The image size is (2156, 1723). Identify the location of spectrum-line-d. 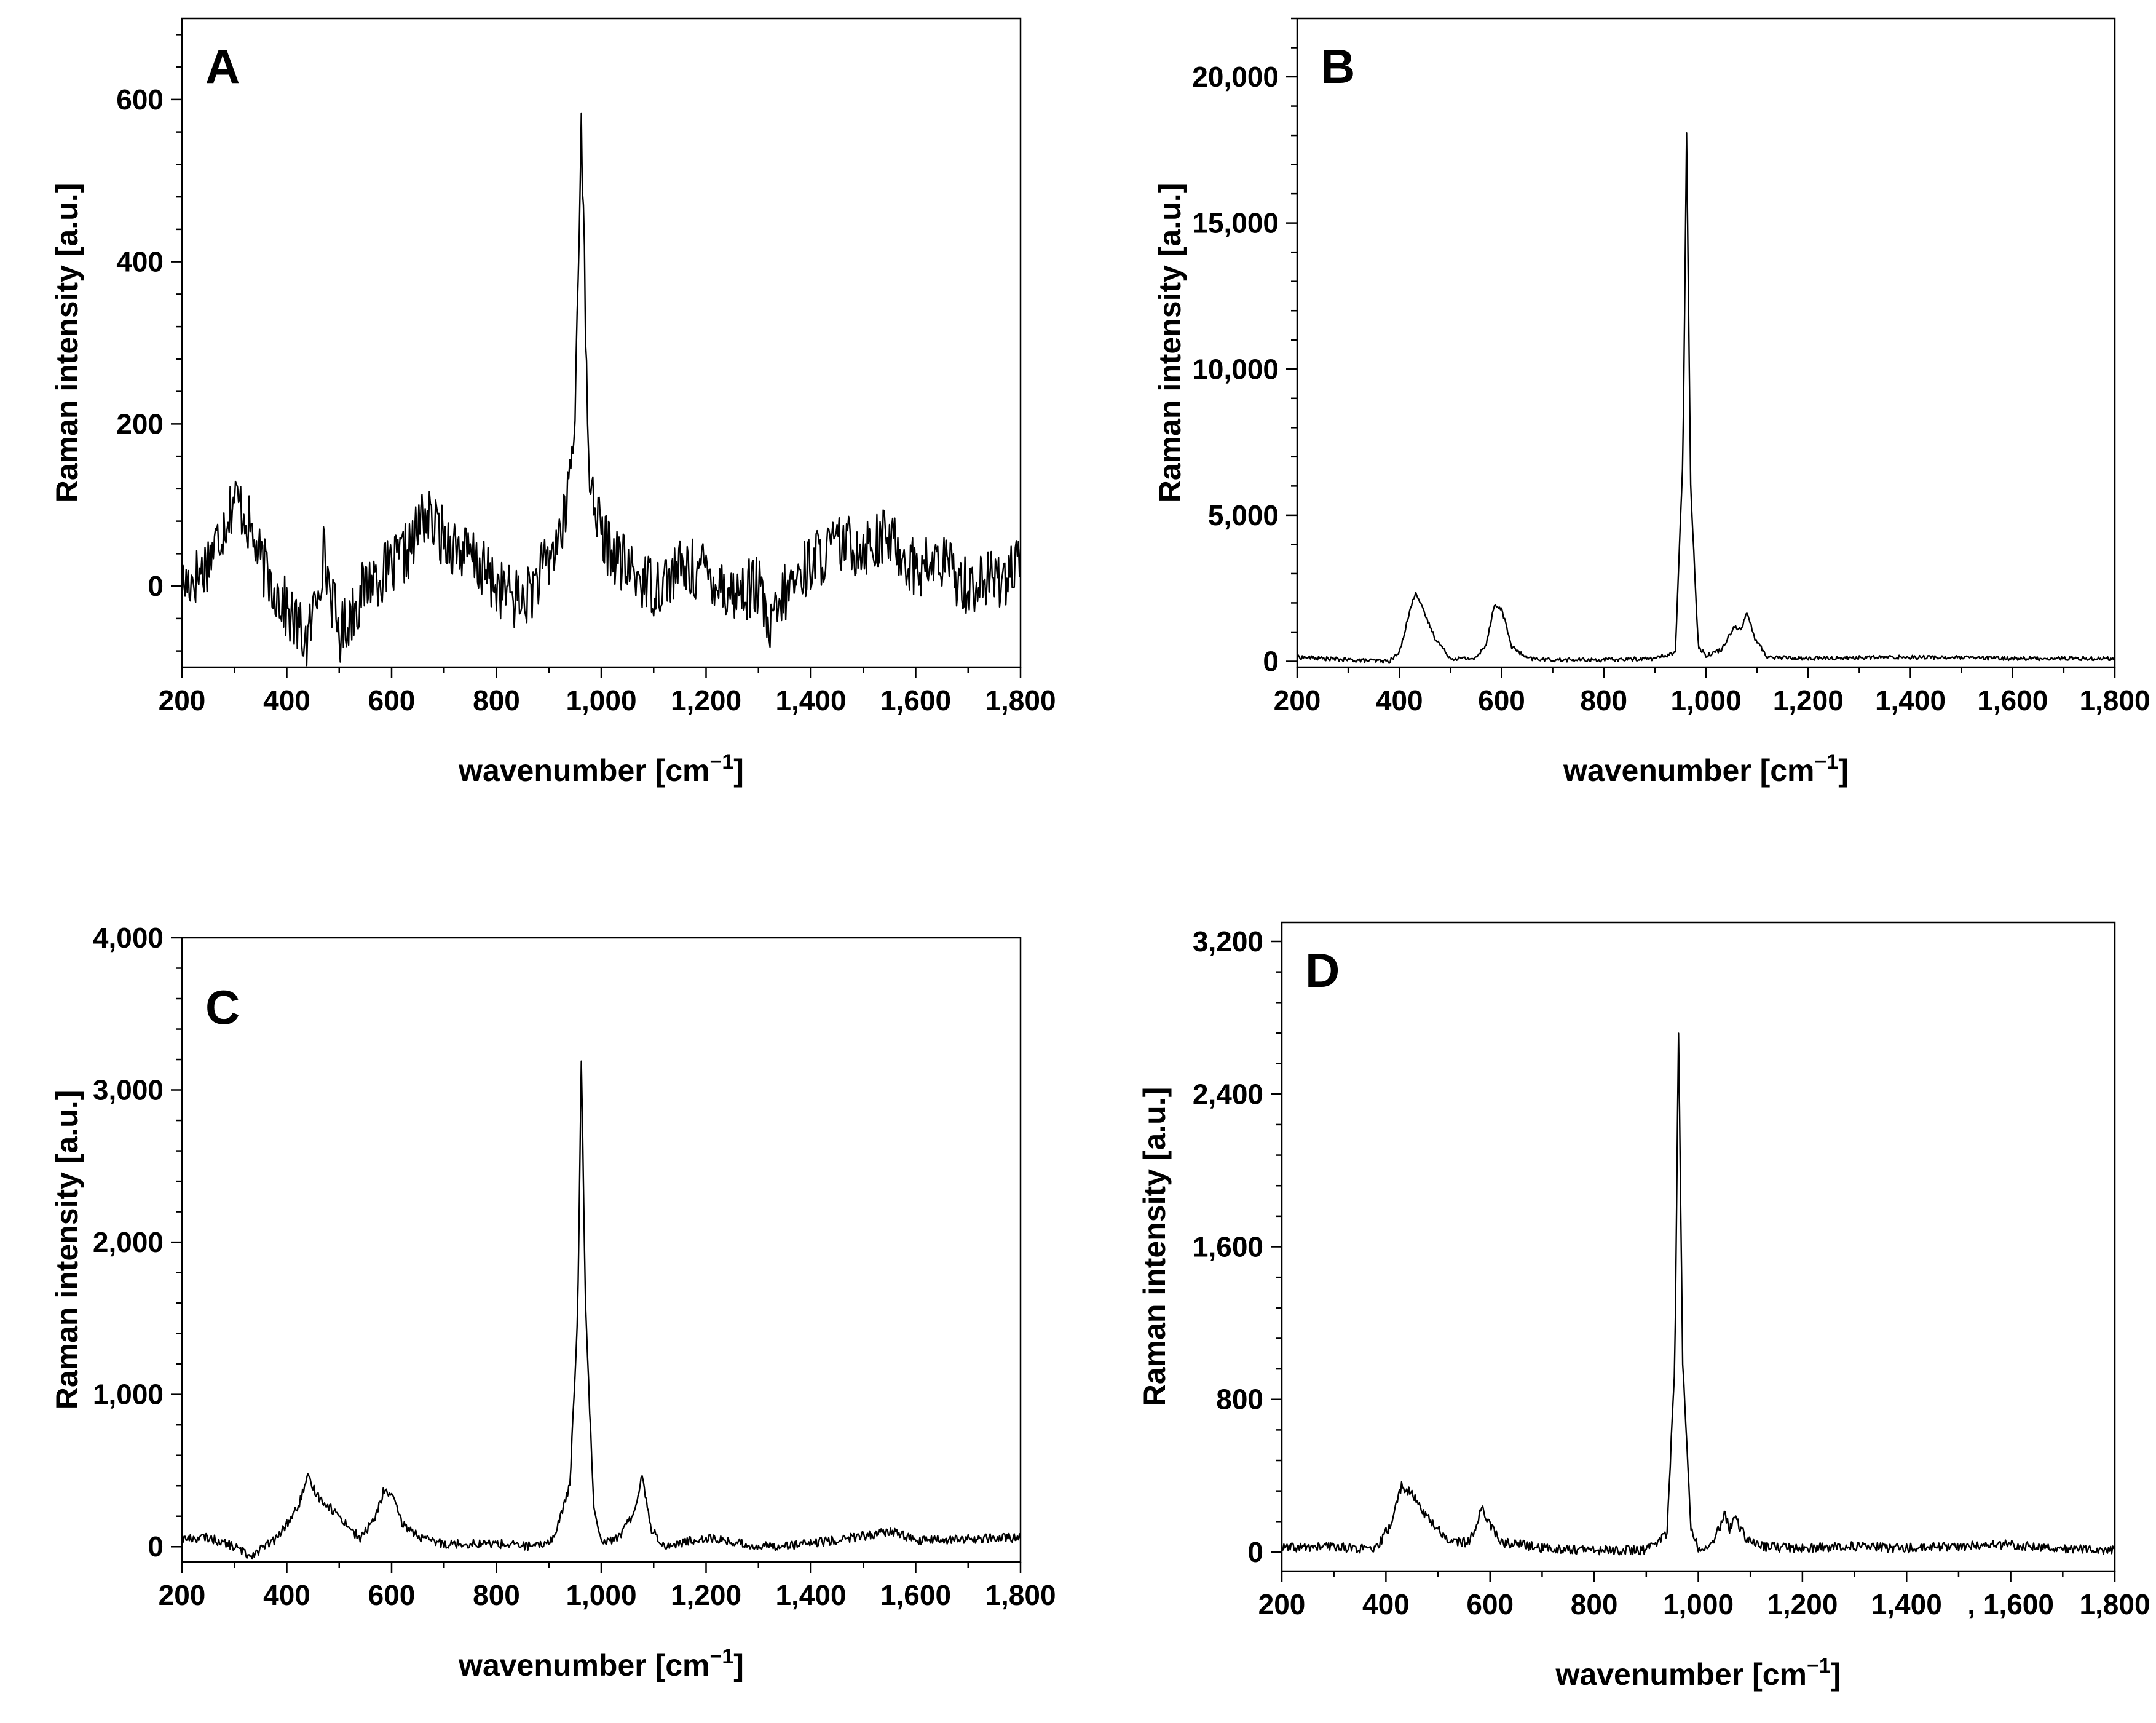
(1698, 1294).